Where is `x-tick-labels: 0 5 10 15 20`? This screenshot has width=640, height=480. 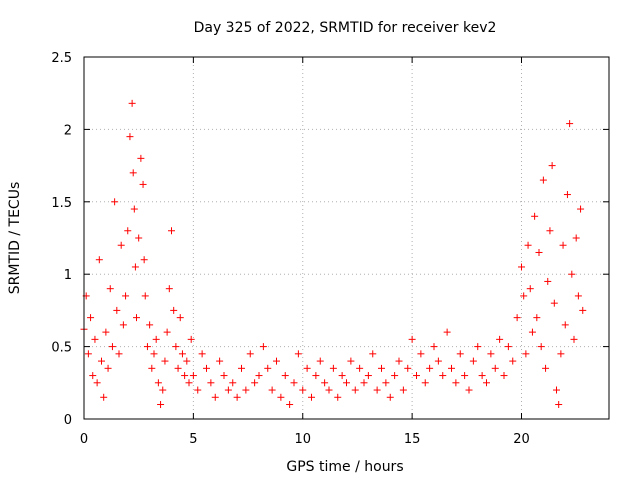 x-tick-labels: 0 5 10 15 20 is located at coordinates (305, 439).